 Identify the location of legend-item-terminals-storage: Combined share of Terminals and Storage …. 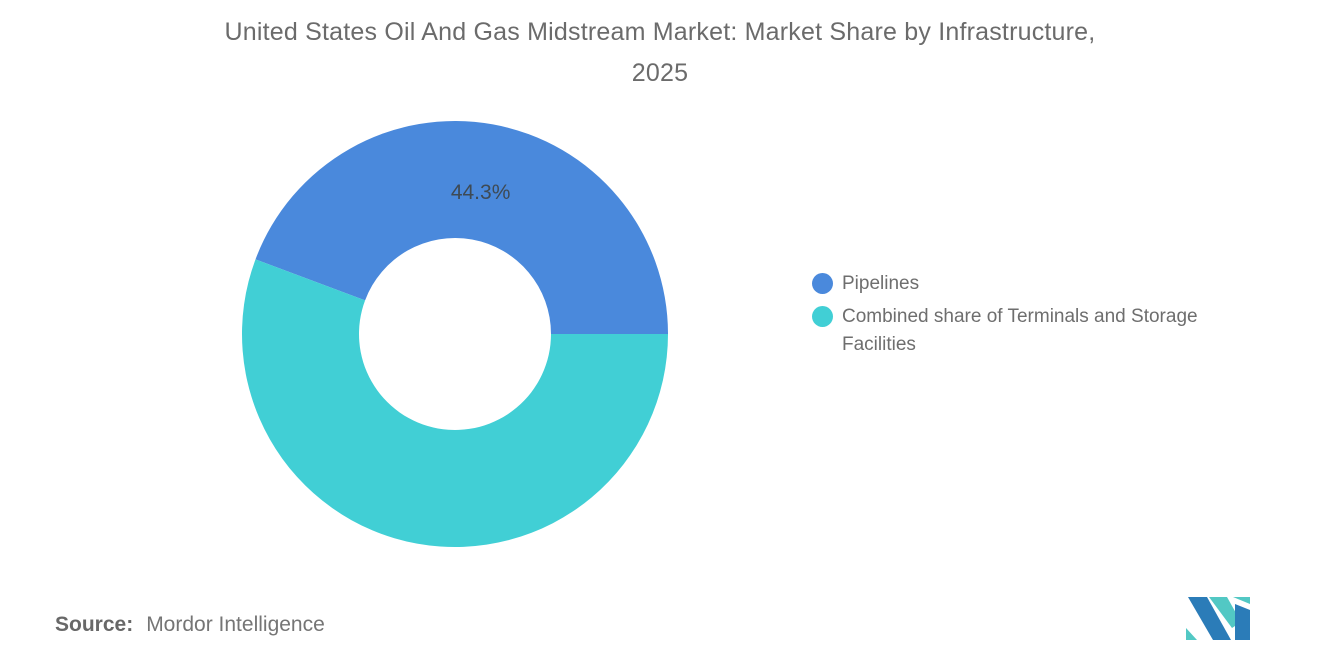
(1039, 331).